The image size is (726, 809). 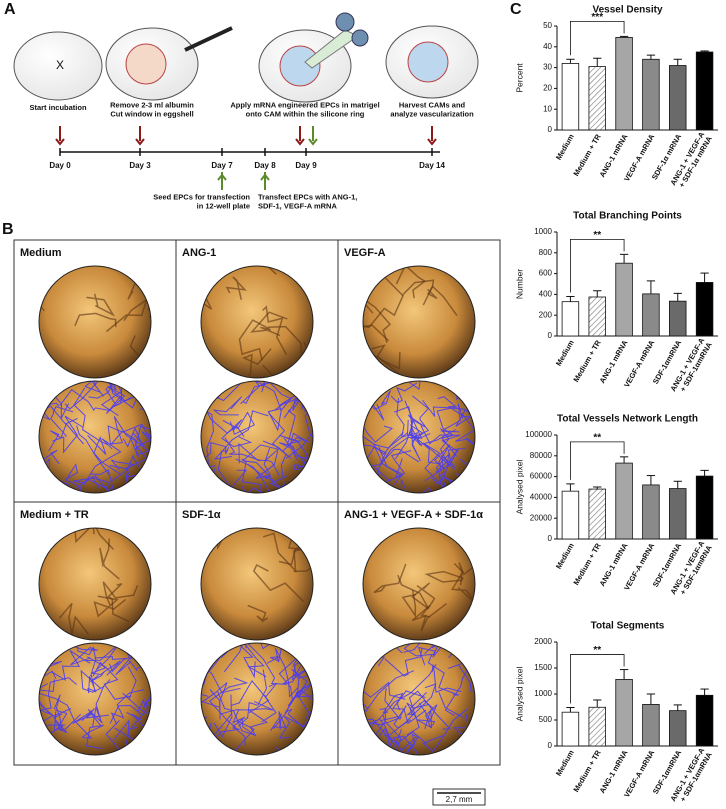 I want to click on cam-image, so click(x=95, y=322).